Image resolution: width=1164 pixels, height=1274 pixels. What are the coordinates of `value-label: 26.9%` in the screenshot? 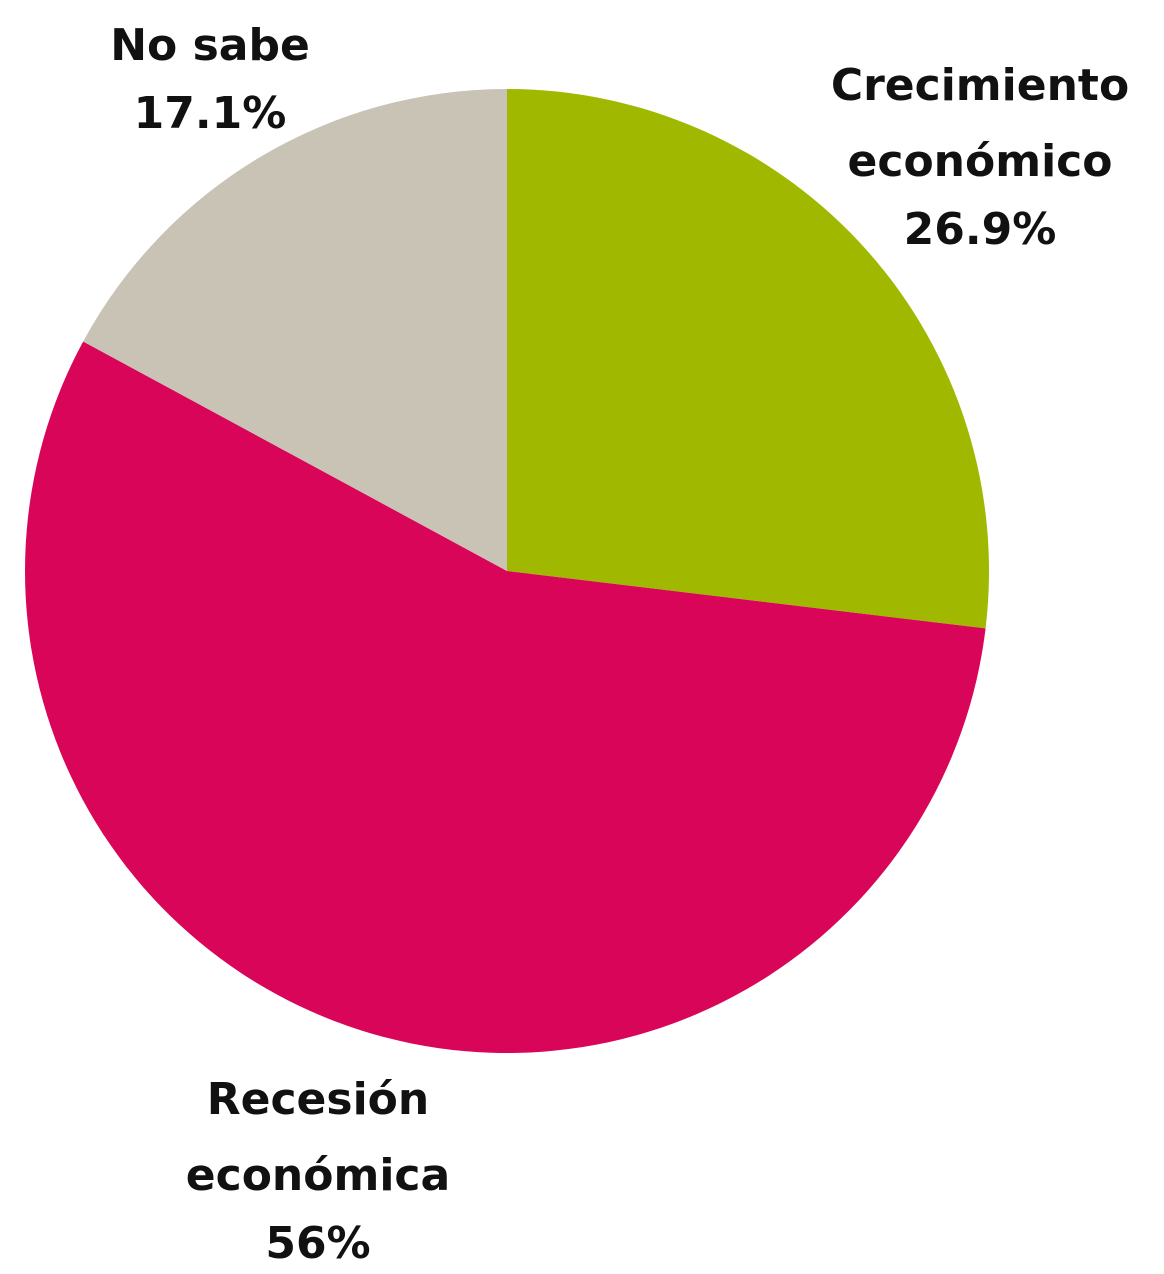 It's located at (980, 229).